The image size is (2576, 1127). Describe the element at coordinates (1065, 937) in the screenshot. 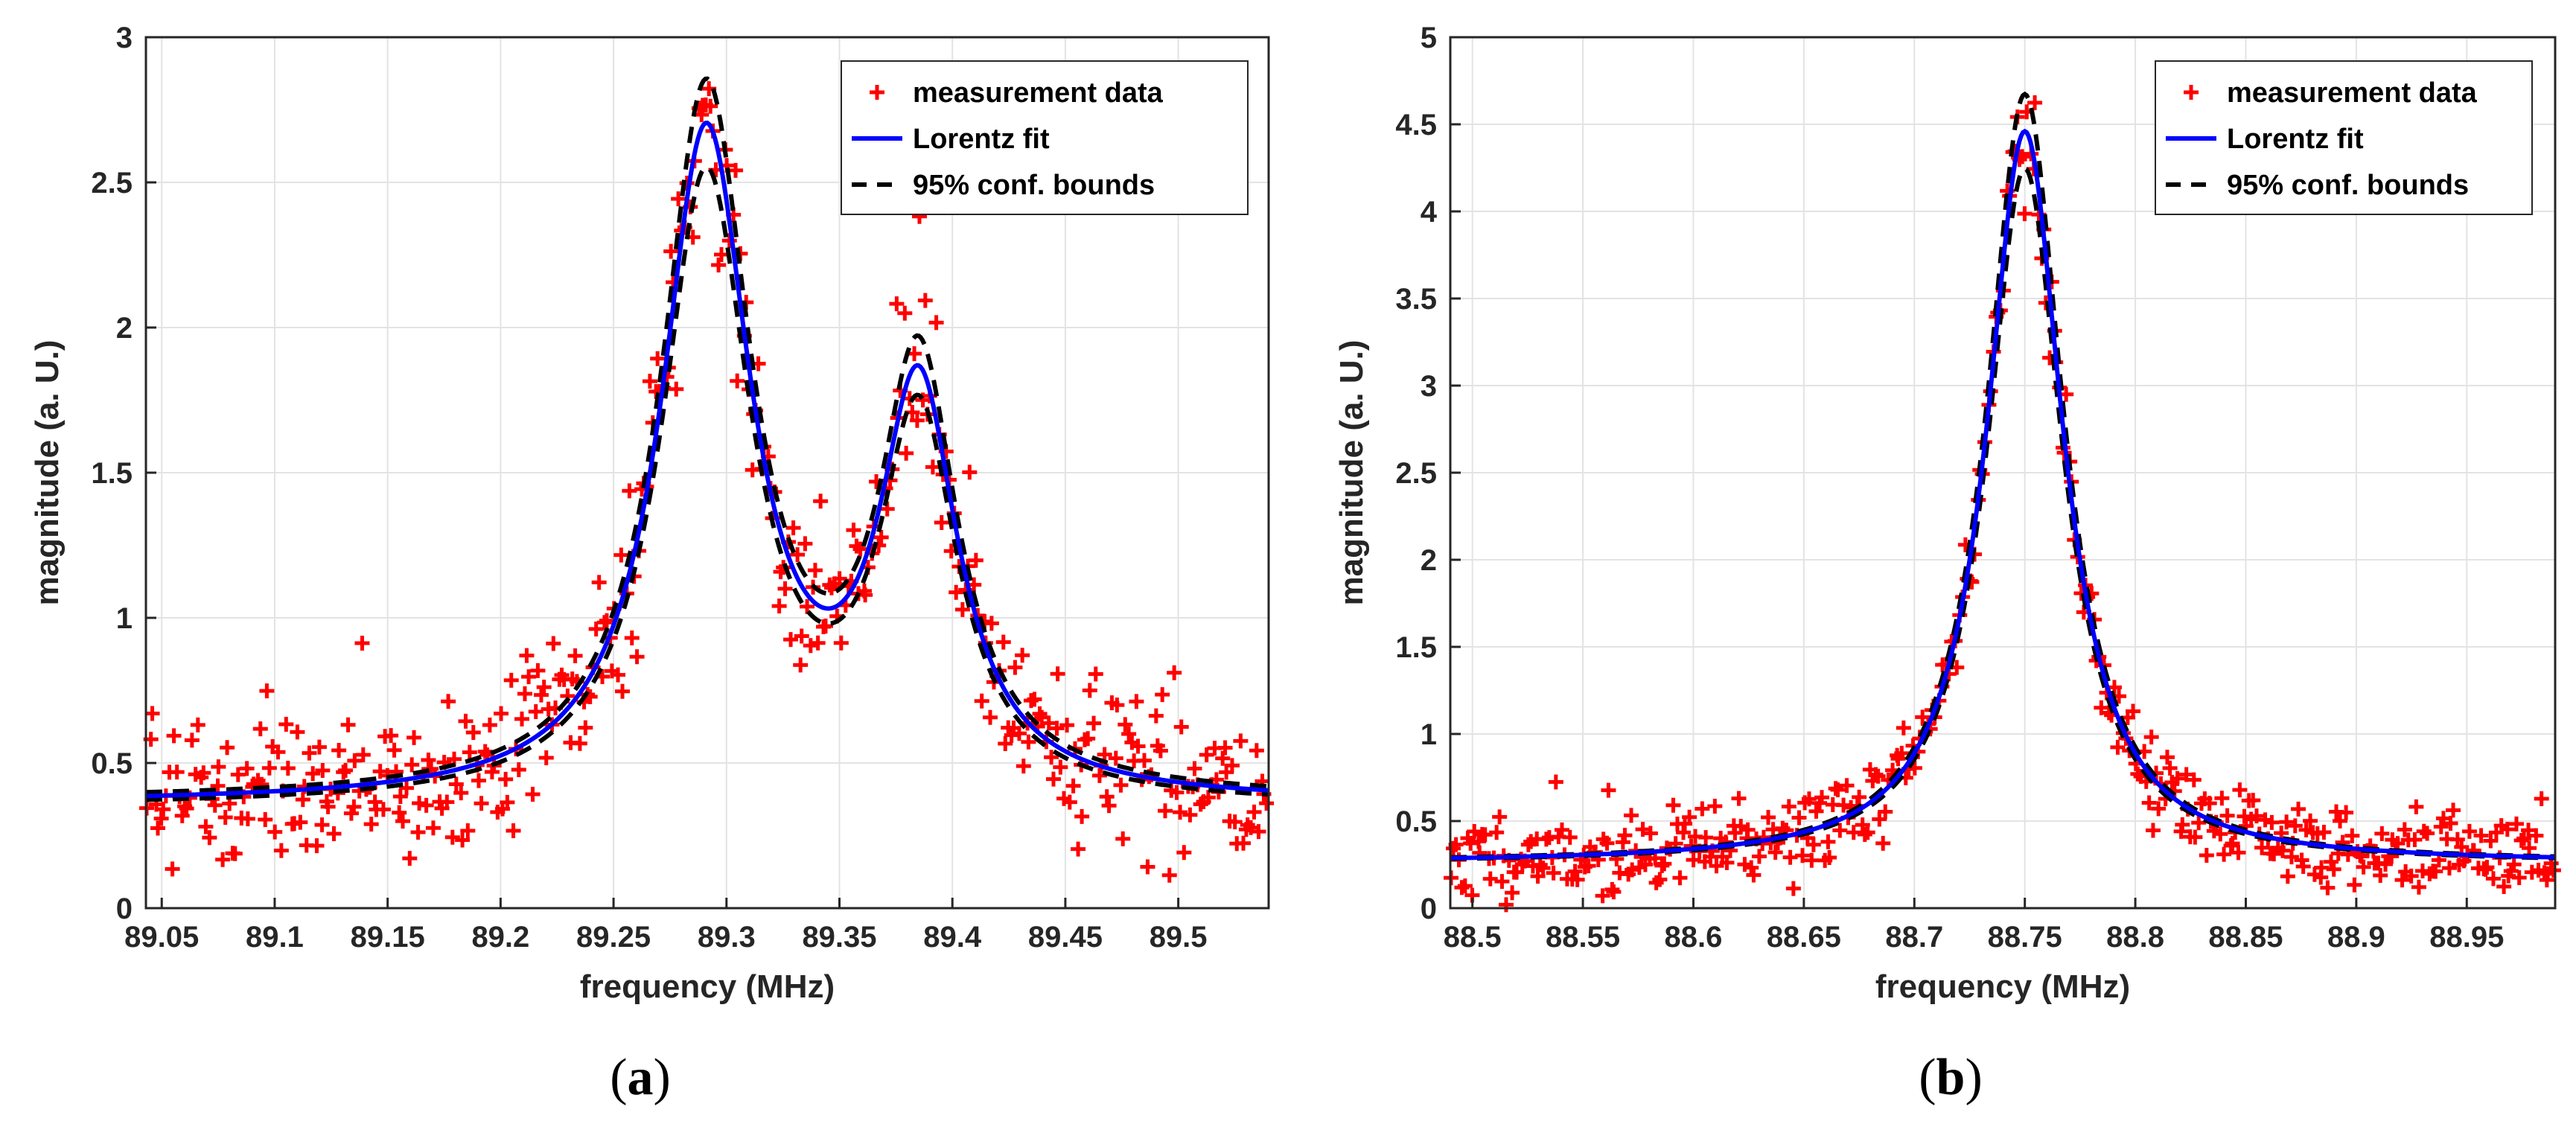

I see `x-tick-label: 89.45` at that location.